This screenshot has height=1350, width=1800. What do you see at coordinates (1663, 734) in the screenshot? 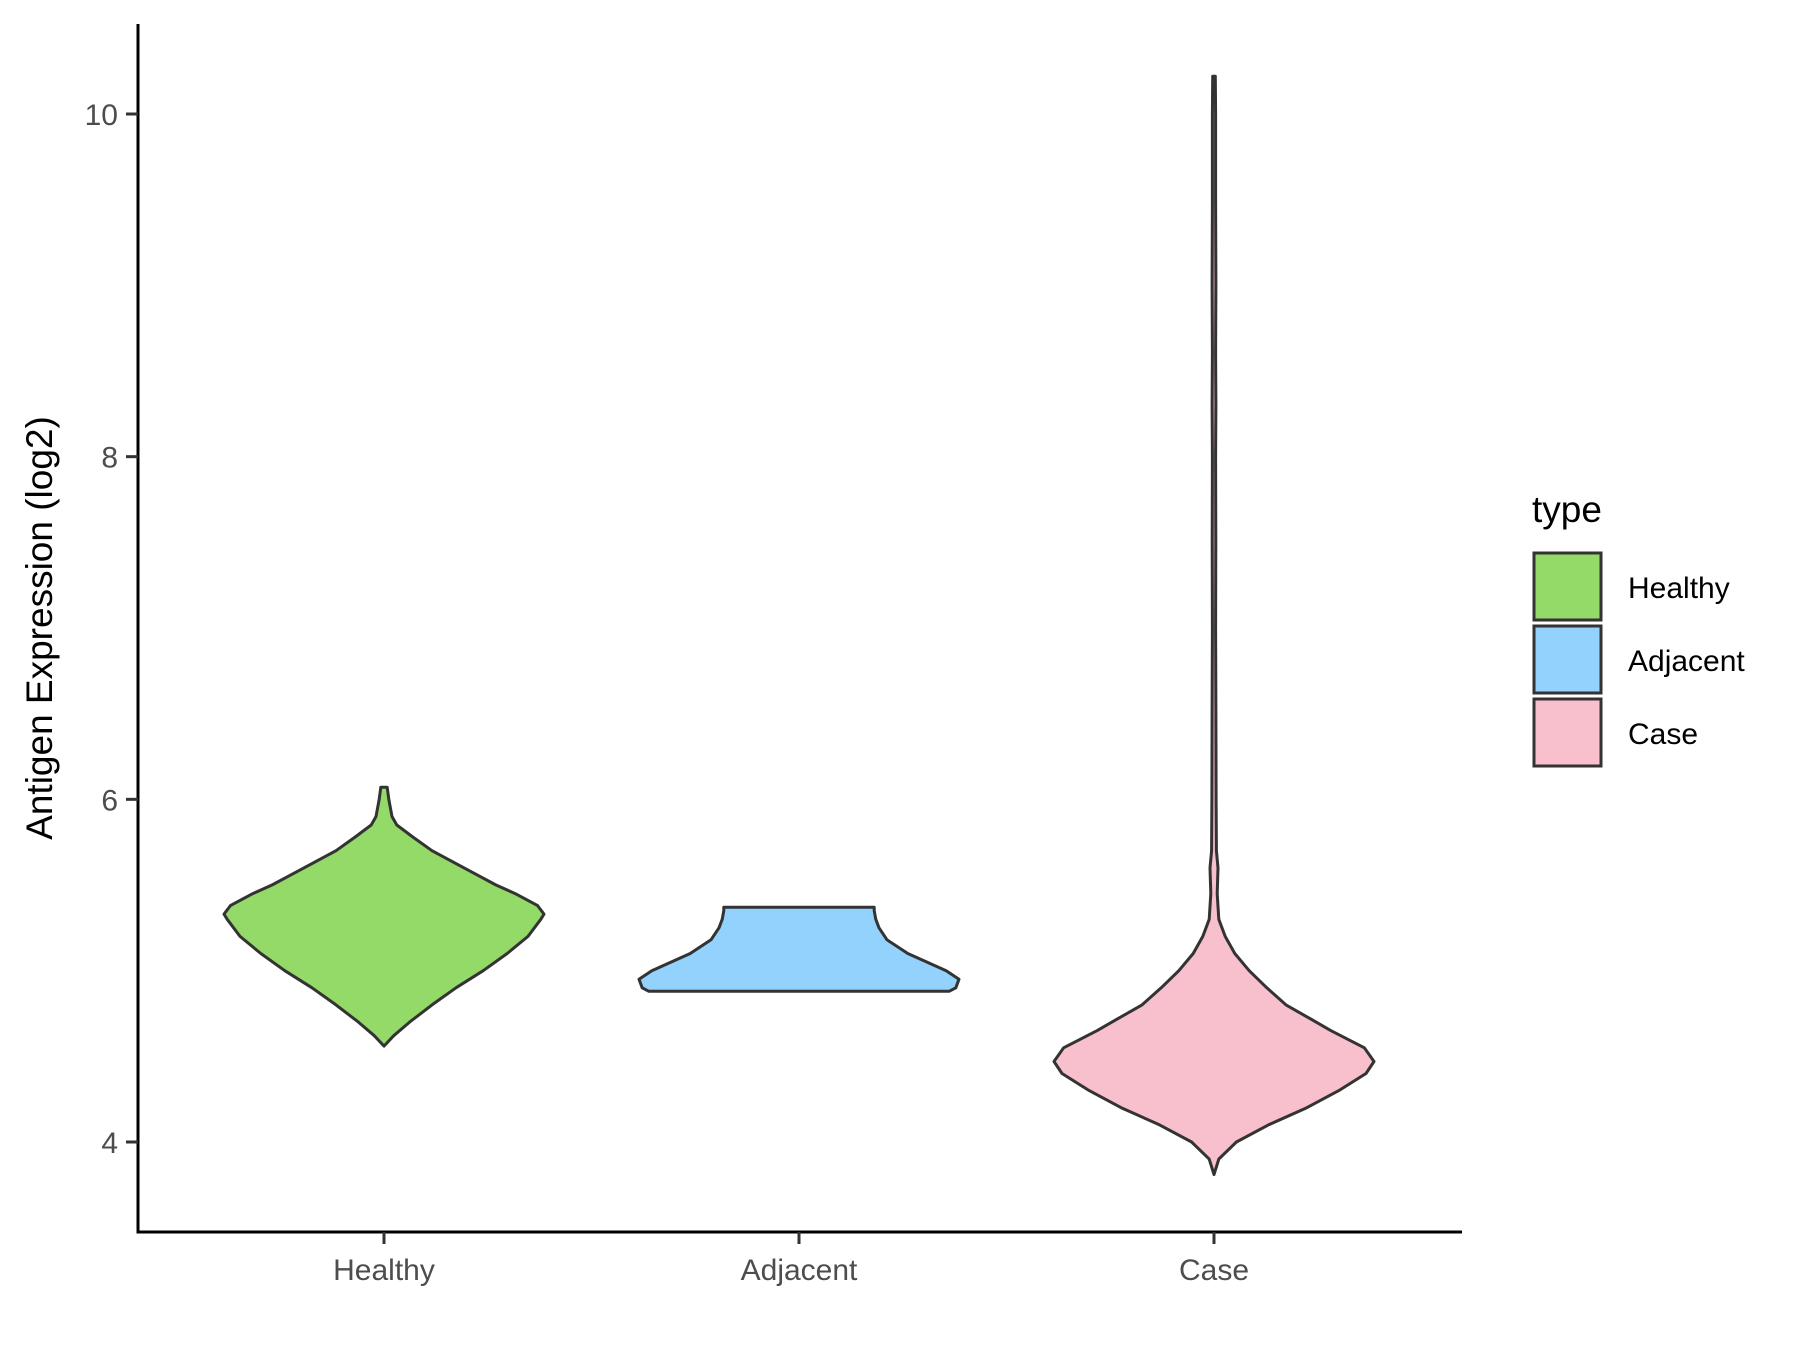
I see `legend-label: Case` at bounding box center [1663, 734].